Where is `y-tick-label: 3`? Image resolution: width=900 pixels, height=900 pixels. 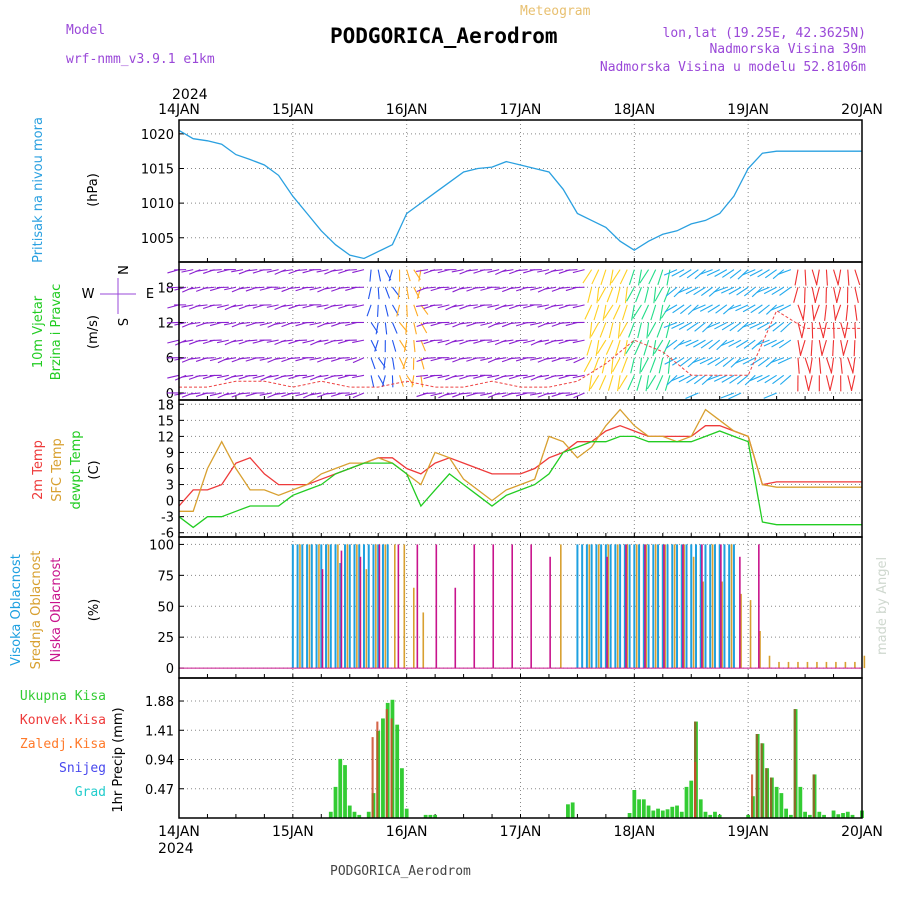
y-tick-label: 3 is located at coordinates (170, 486).